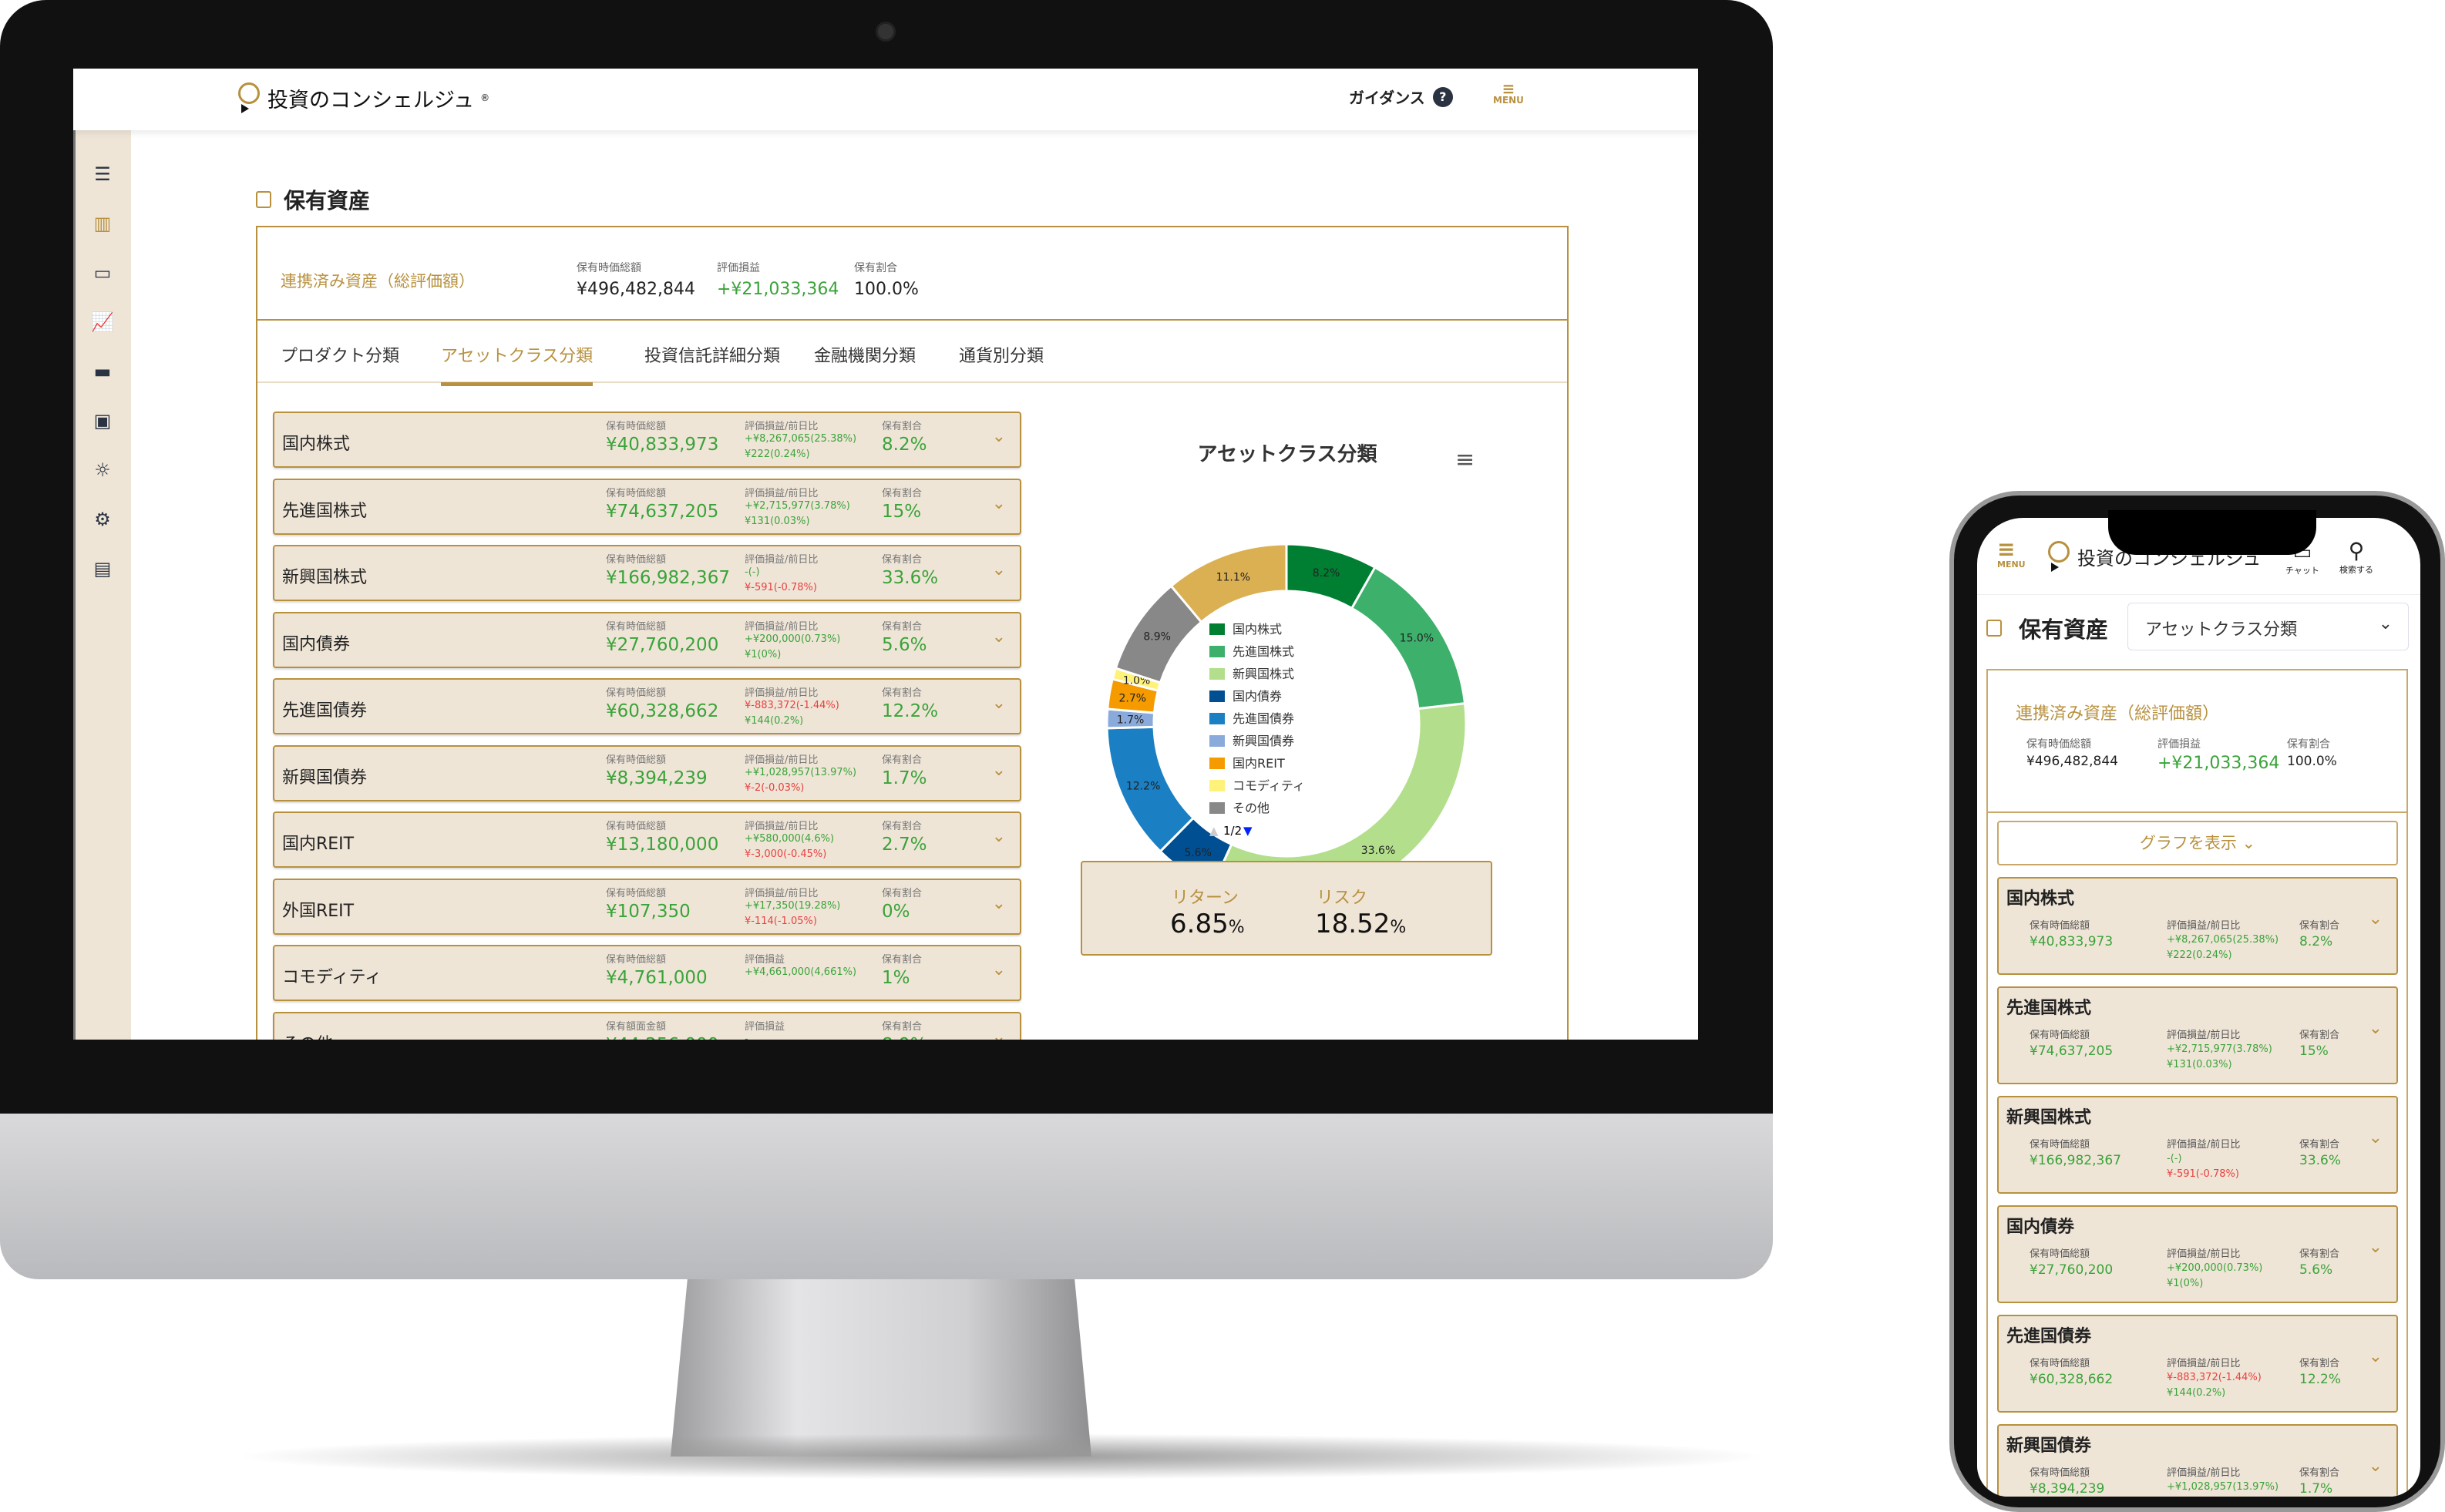  Describe the element at coordinates (102, 372) in the screenshot. I see `chat-icon: ▬` at that location.